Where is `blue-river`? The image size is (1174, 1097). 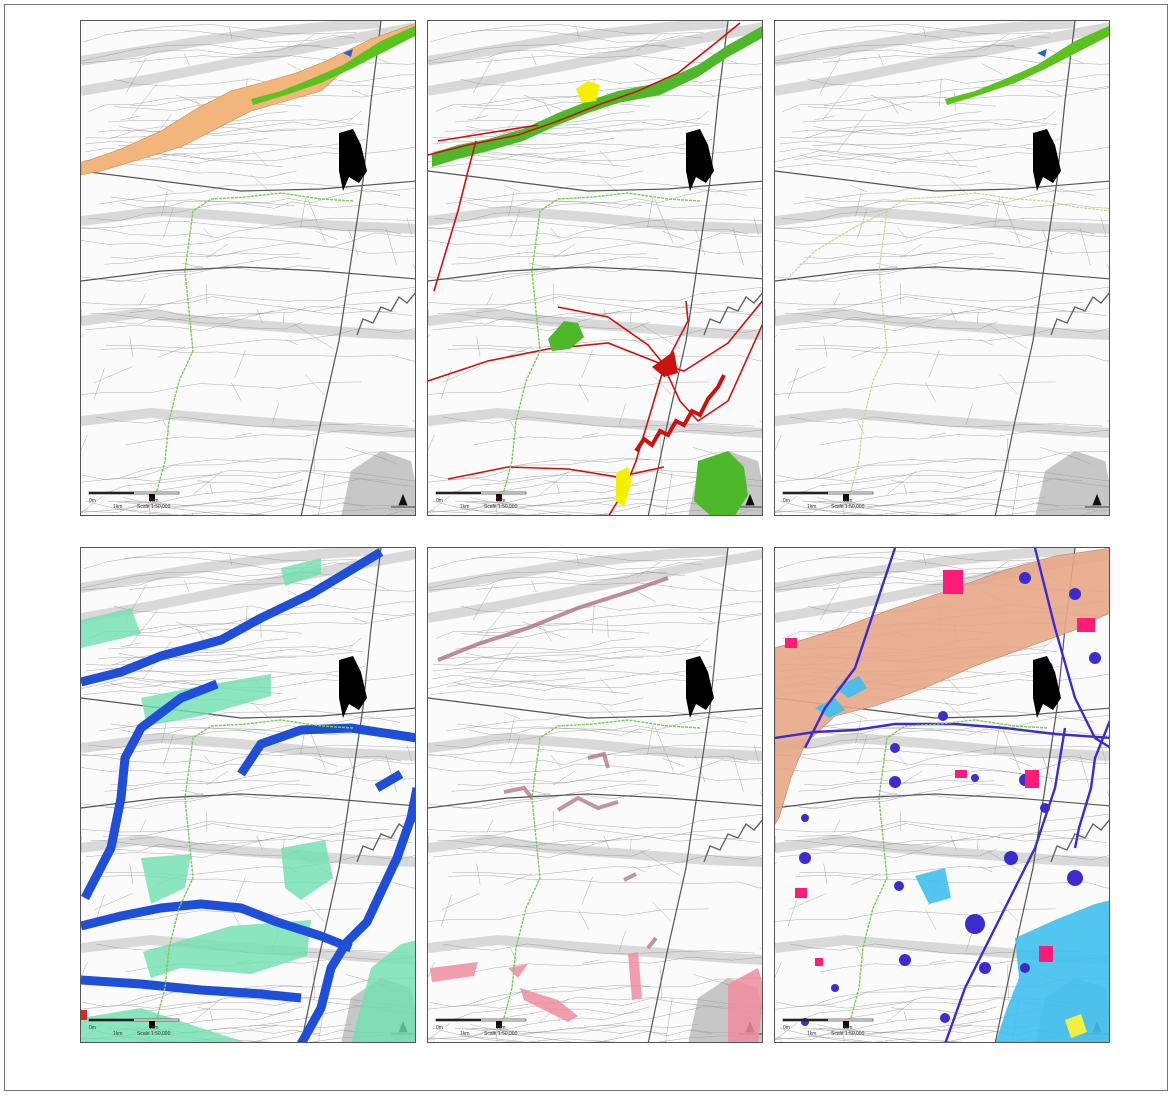
blue-river is located at coordinates (248, 795).